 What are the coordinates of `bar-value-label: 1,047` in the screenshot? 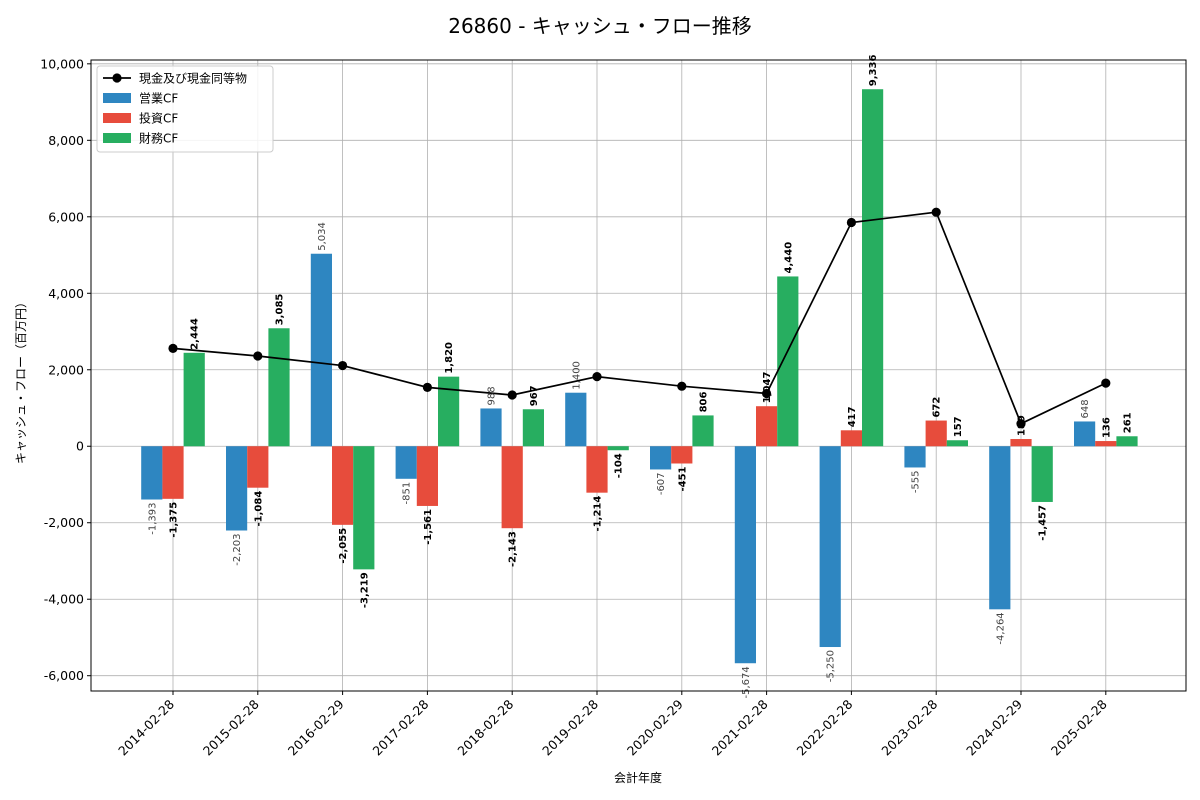 It's located at (767, 388).